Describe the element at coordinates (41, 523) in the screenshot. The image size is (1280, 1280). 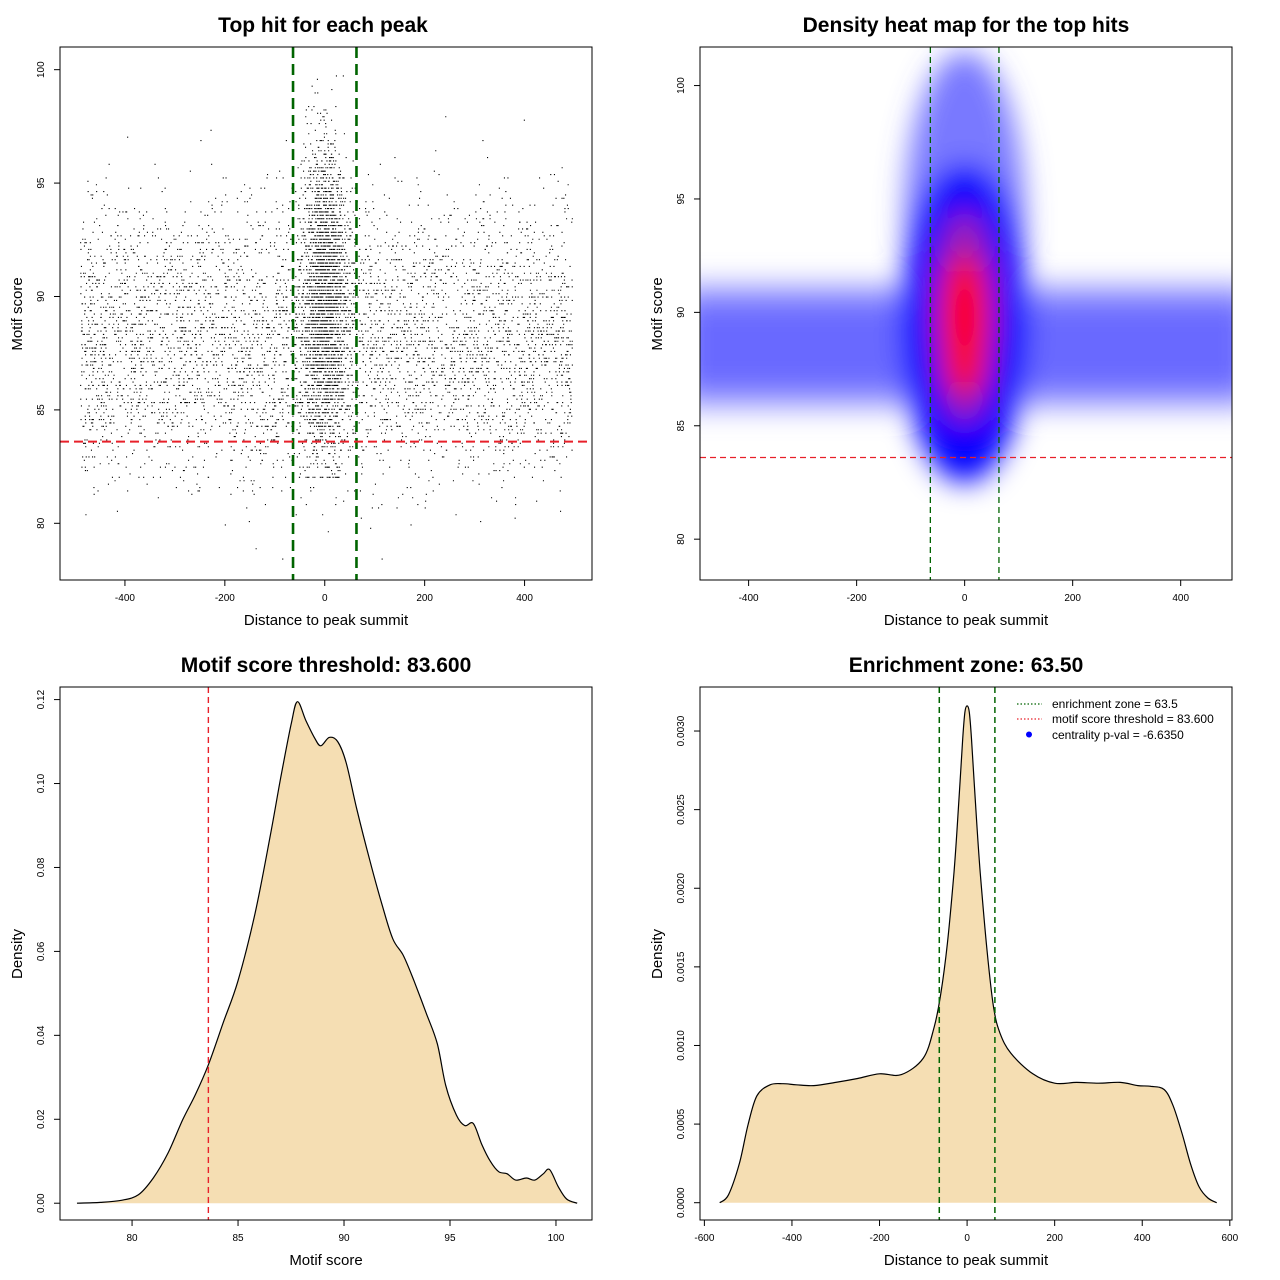
I see `scatter-y-tick-label: 80` at that location.